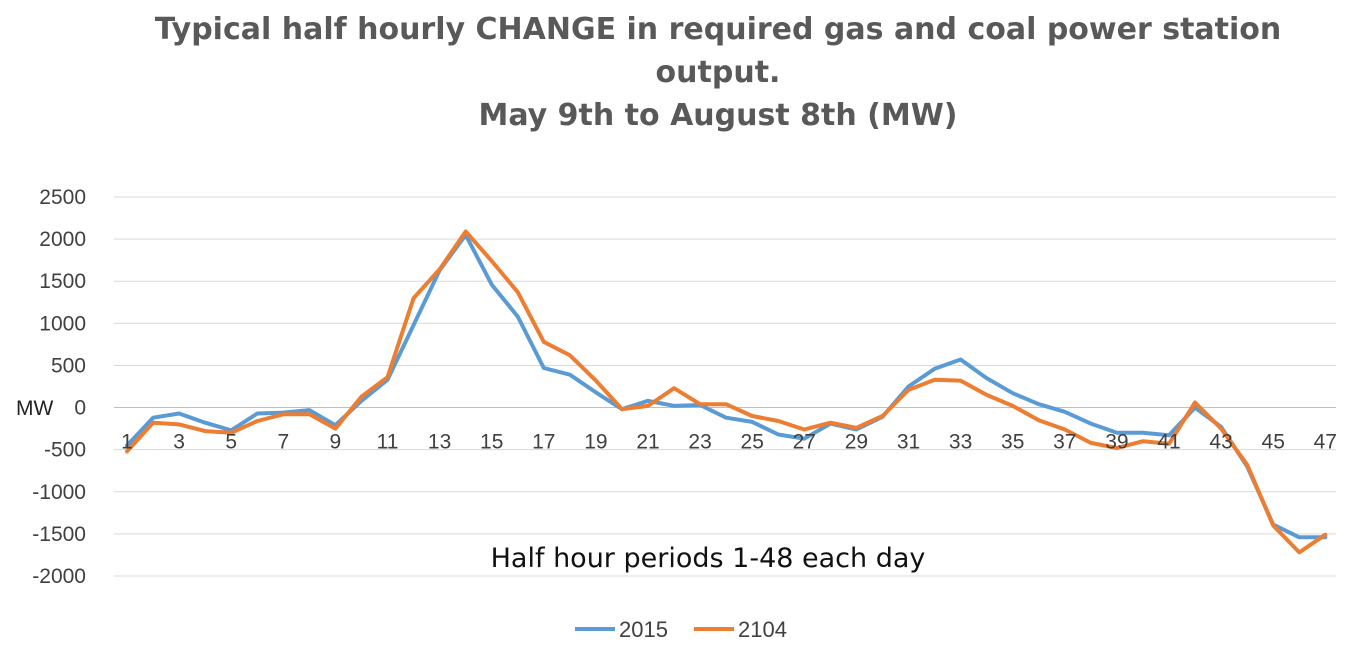 The image size is (1361, 663). What do you see at coordinates (804, 442) in the screenshot?
I see `x-tick-label: 27` at bounding box center [804, 442].